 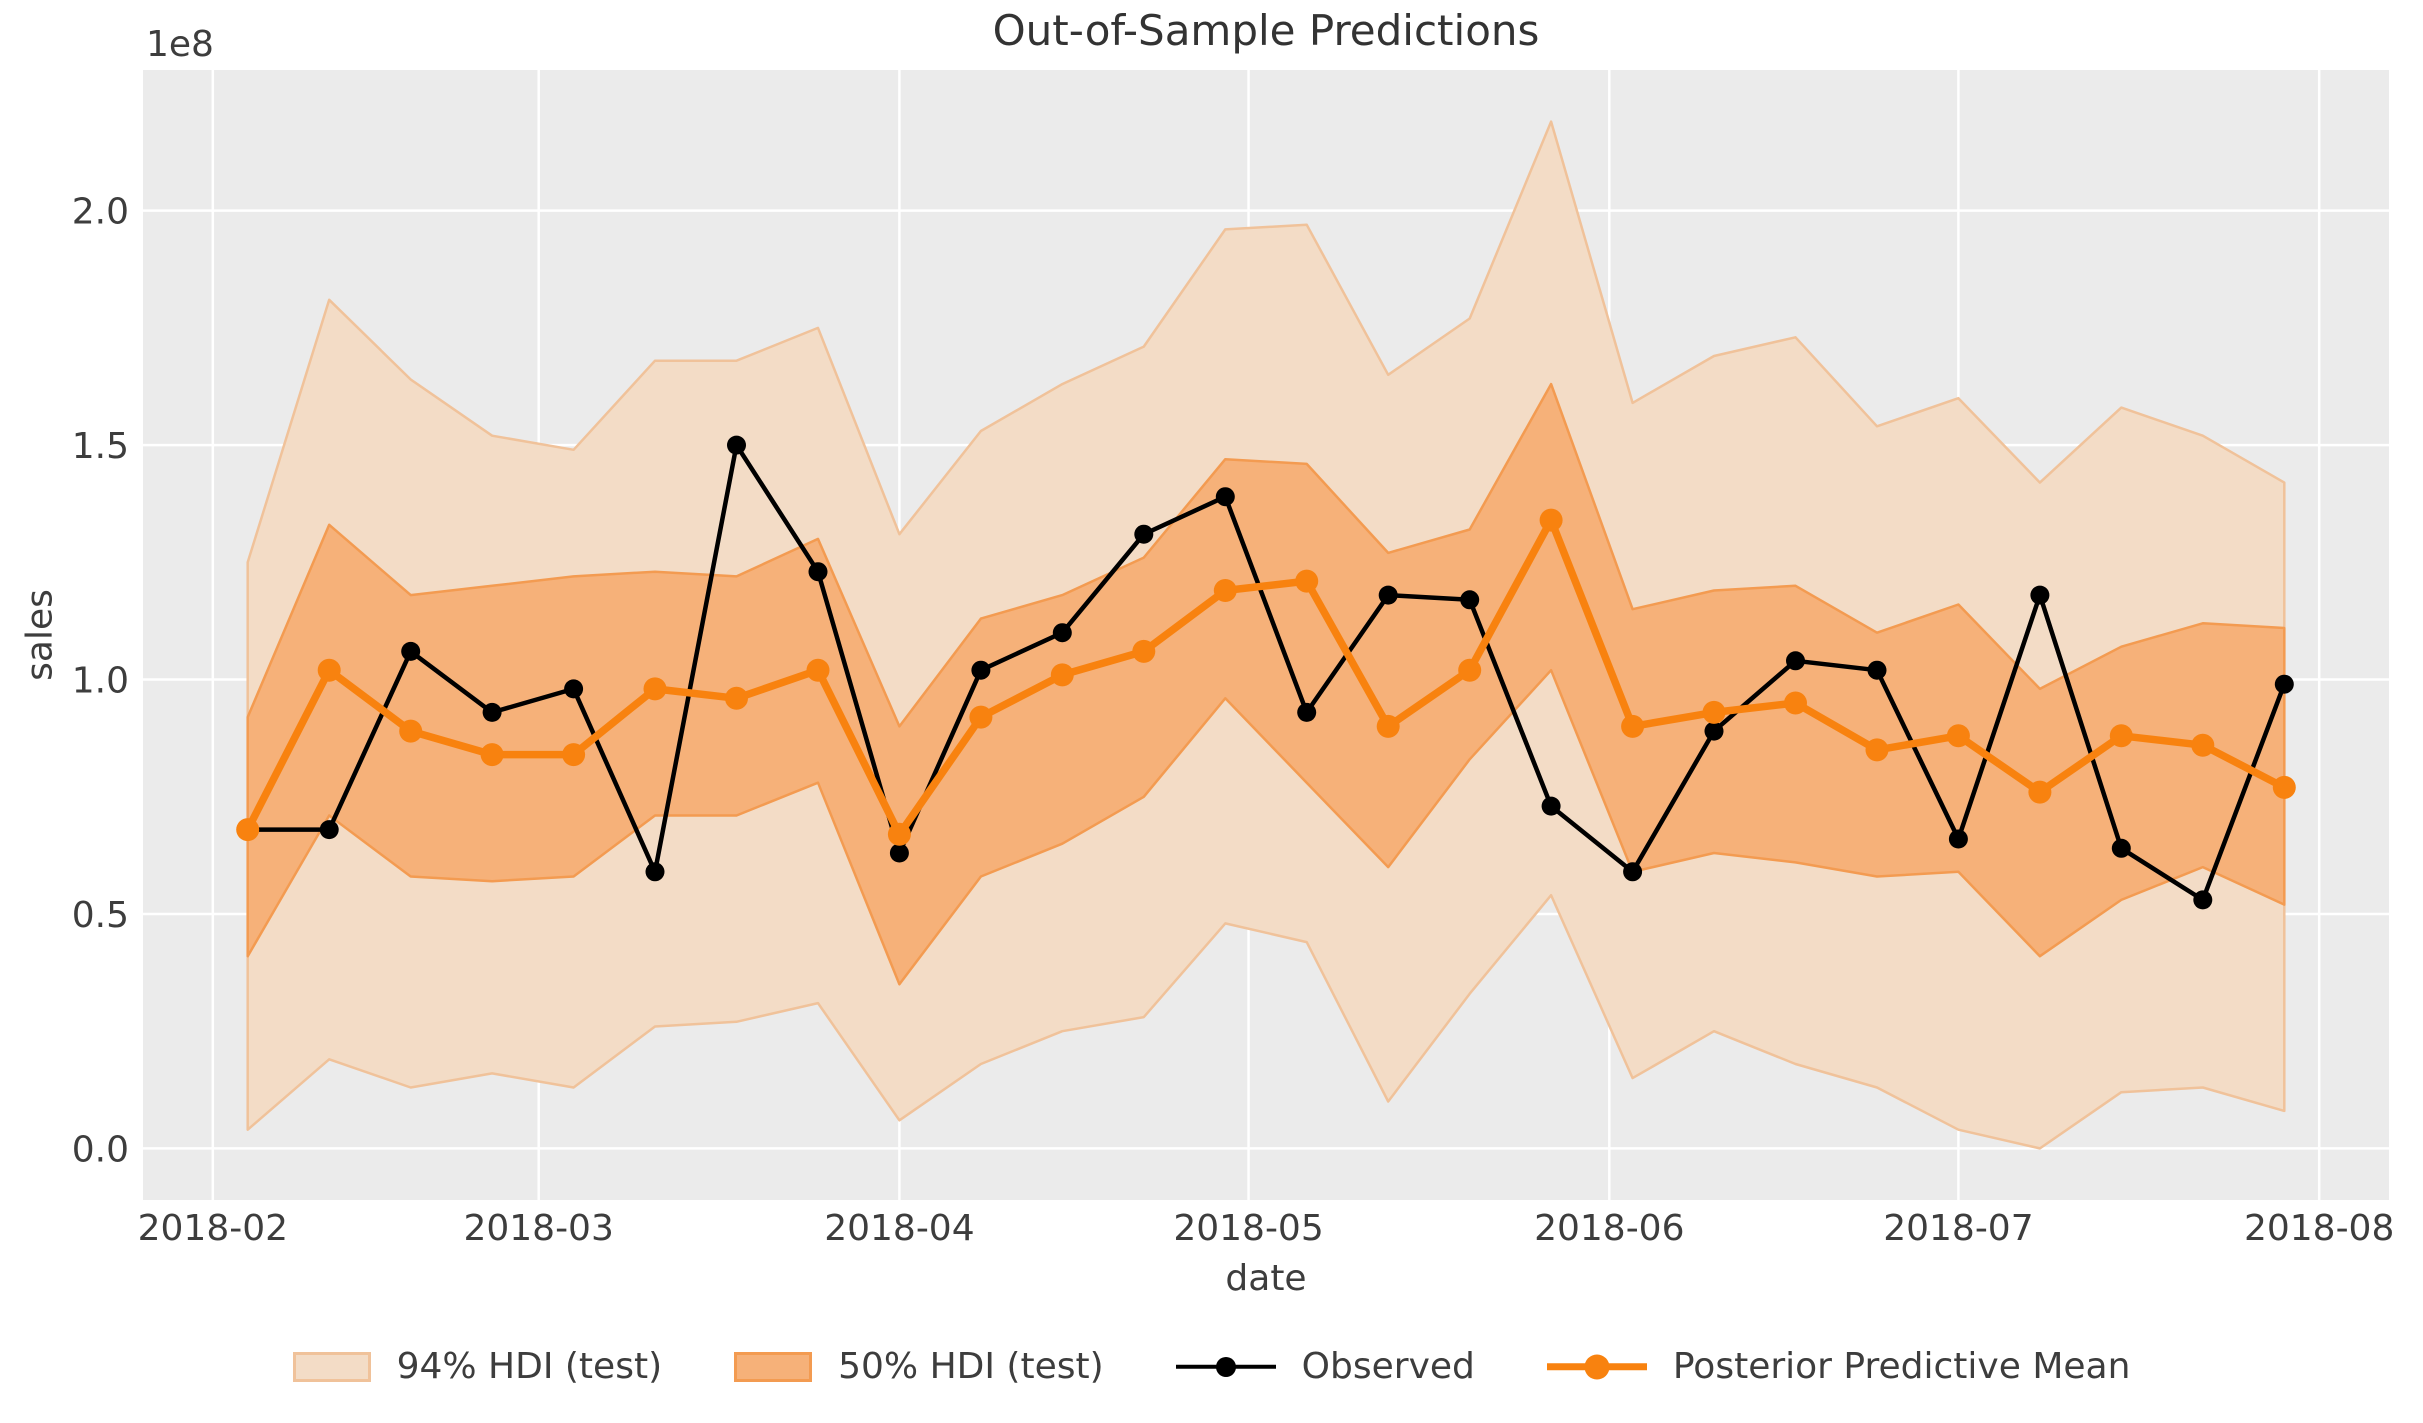 I want to click on legend-item-hdi94: 94% HDI (test), so click(x=477, y=1366).